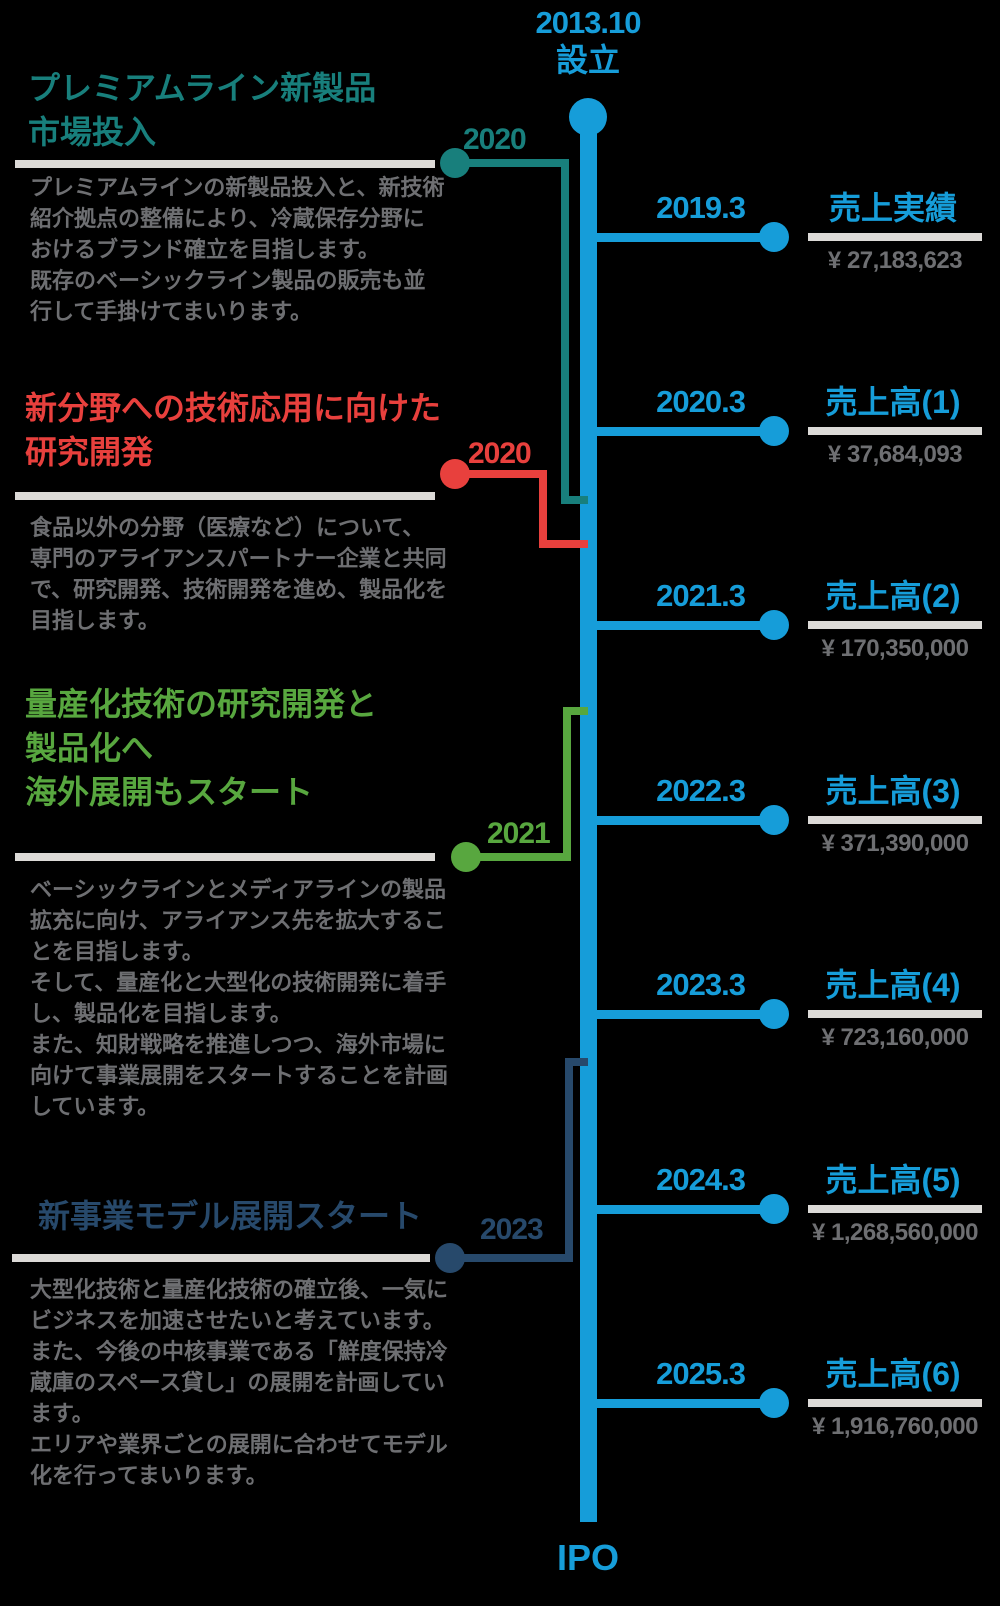 This screenshot has height=1606, width=1000. I want to click on phase-year-label: 2023, so click(512, 1229).